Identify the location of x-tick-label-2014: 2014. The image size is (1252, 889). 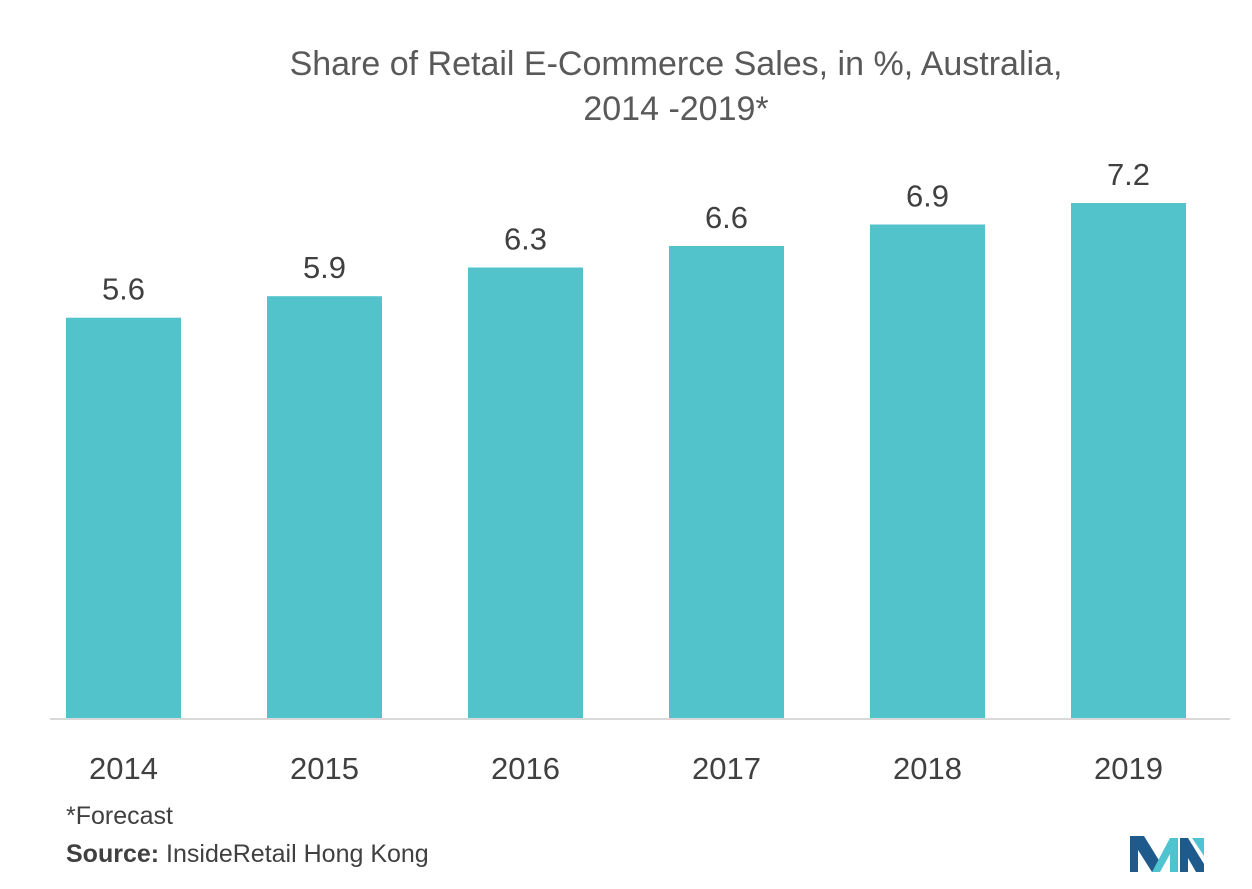
(123, 768).